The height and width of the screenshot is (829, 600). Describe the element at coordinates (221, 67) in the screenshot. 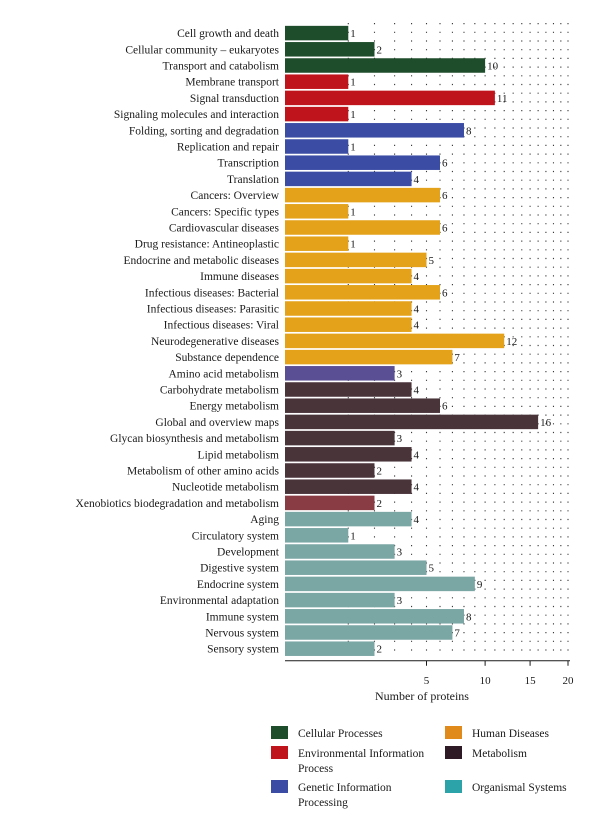

I see `category-label: Transport and catabolism` at that location.